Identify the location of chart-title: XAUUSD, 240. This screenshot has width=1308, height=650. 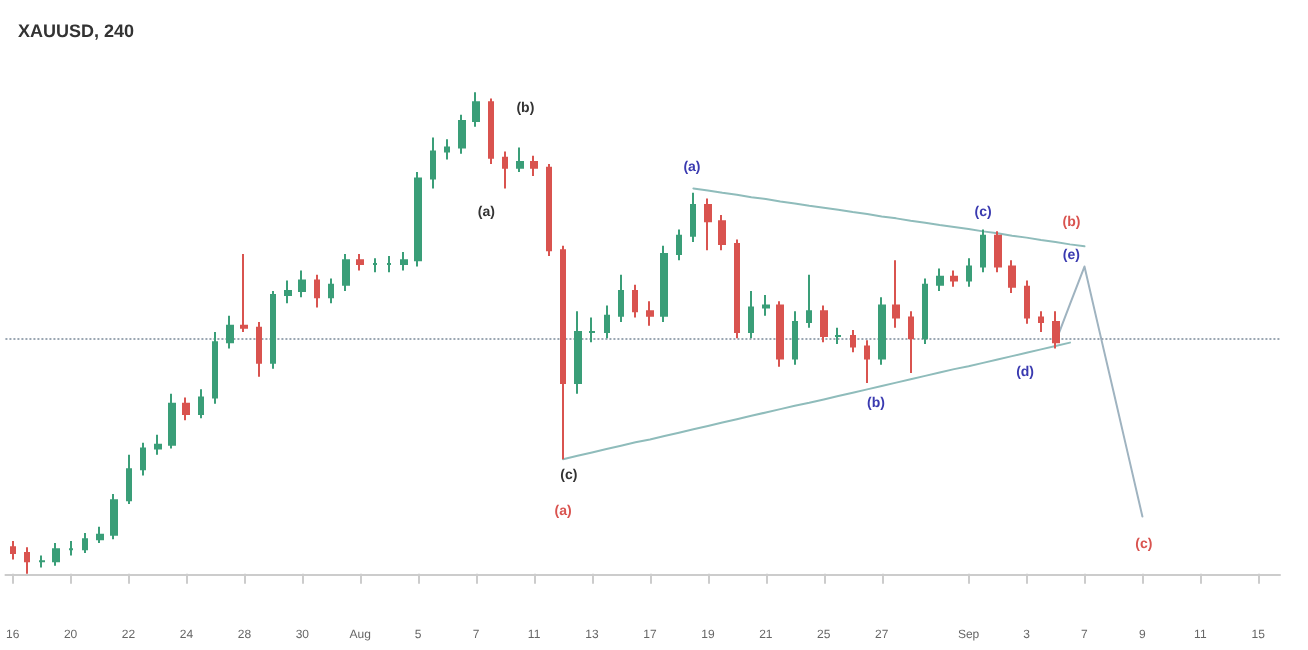
(76, 31).